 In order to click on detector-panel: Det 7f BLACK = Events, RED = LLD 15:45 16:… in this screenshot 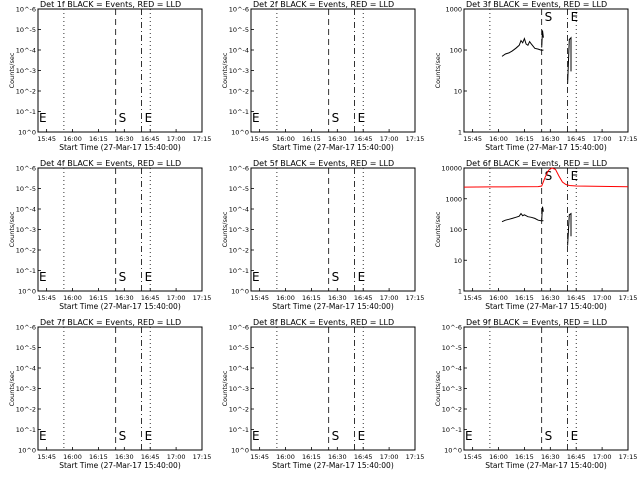, I will do `click(109, 394)`.